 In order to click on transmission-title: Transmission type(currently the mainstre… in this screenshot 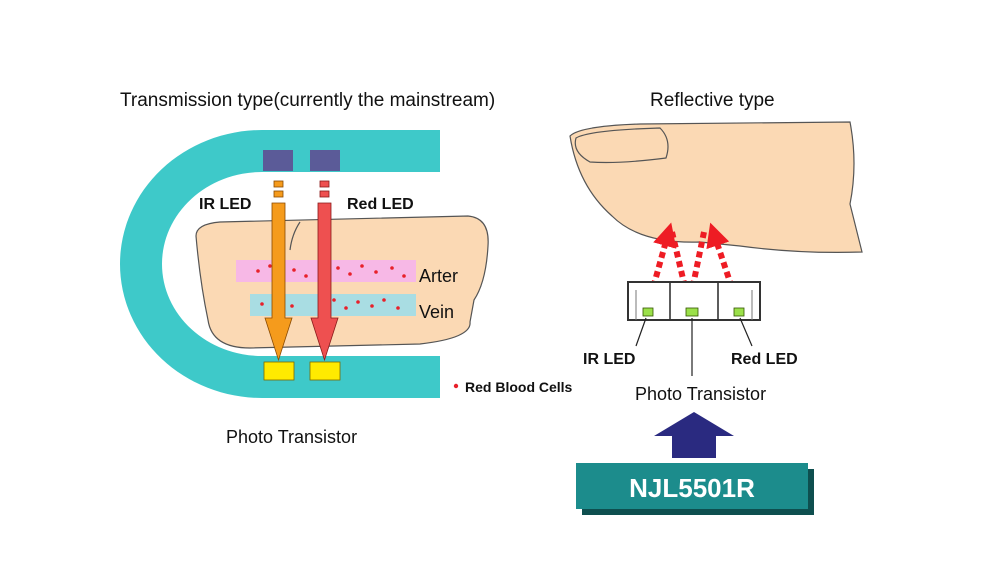, I will do `click(307, 100)`.